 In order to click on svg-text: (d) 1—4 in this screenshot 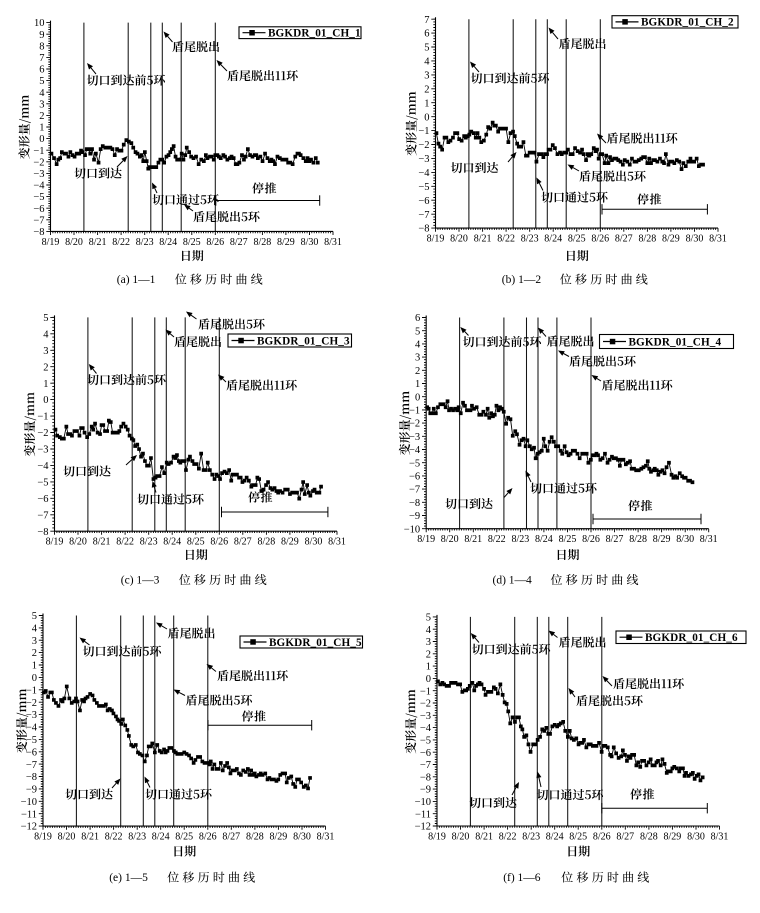, I will do `click(513, 581)`.